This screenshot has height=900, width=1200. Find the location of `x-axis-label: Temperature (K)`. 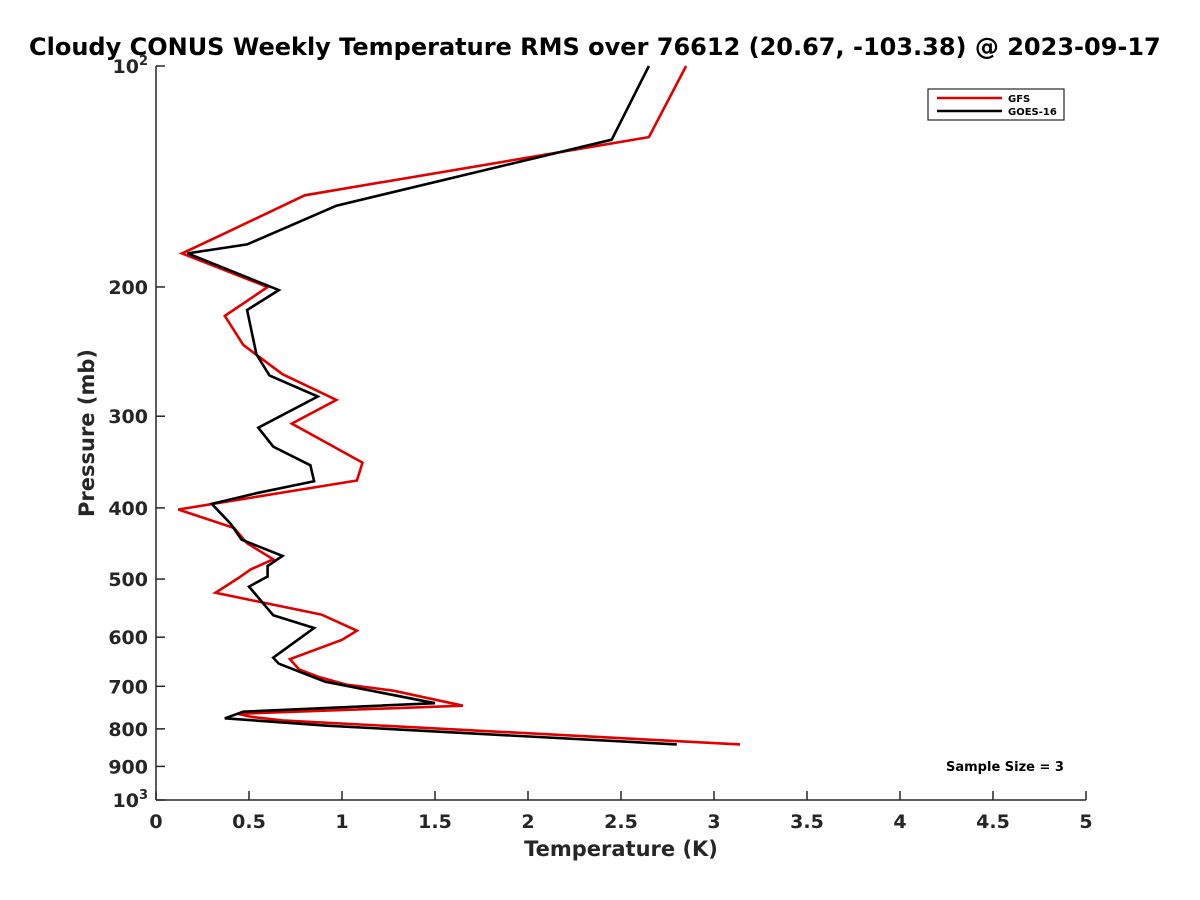

x-axis-label: Temperature (K) is located at coordinates (621, 849).